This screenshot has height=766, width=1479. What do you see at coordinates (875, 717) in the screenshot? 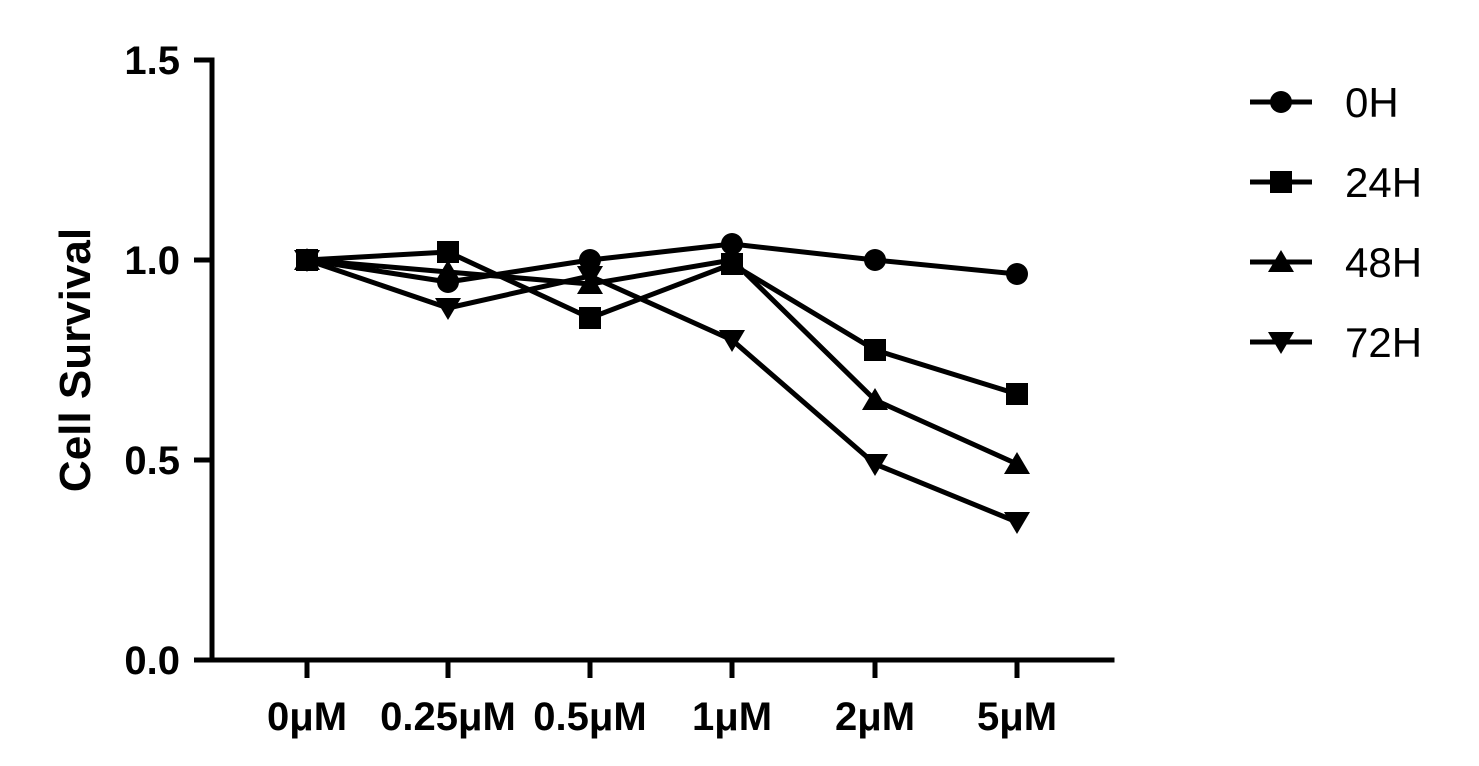
I see `x-tick-label: 2μM` at bounding box center [875, 717].